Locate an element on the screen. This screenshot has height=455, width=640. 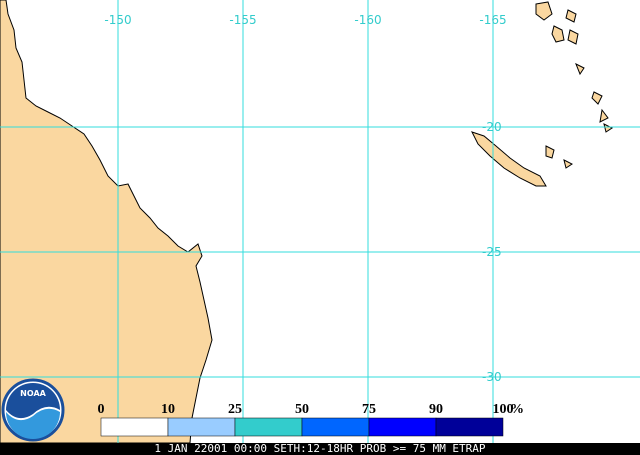
longitude-label: -150 is located at coordinates (117, 20).